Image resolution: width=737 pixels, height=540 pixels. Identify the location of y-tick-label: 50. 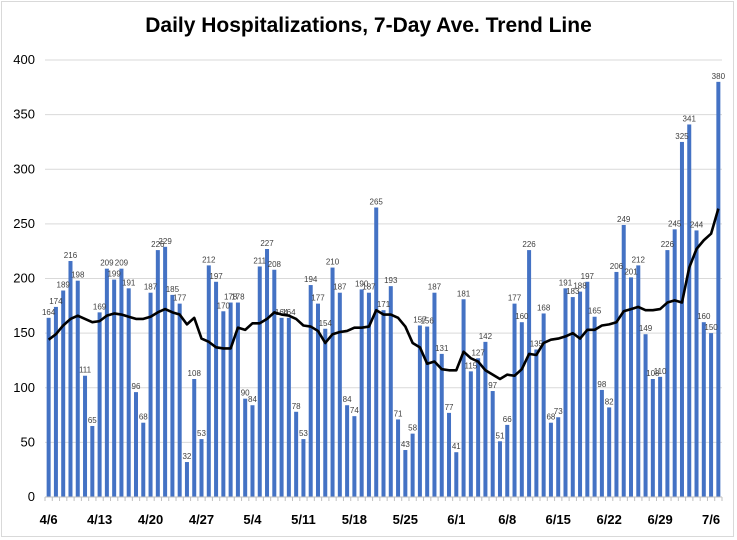
(28, 441).